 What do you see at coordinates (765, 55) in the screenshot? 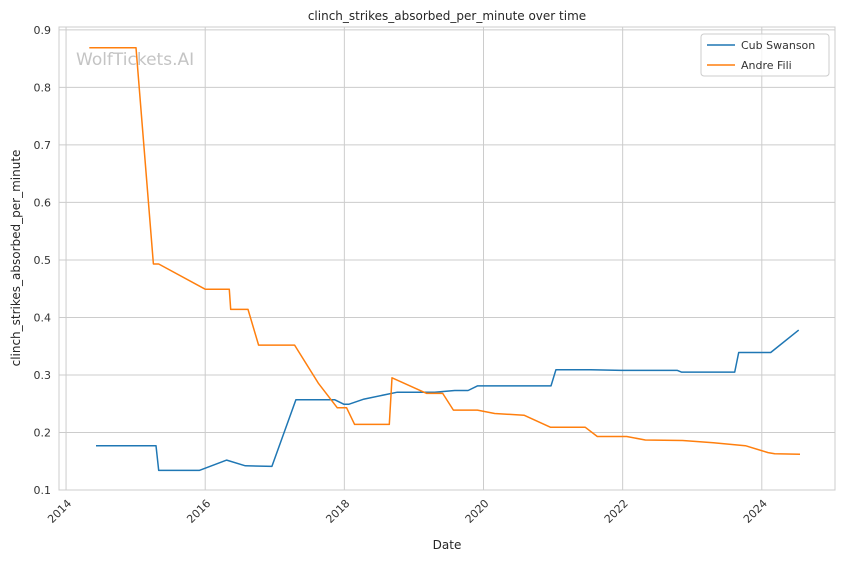
I see `legend: Cub Swanson Andre Fili` at bounding box center [765, 55].